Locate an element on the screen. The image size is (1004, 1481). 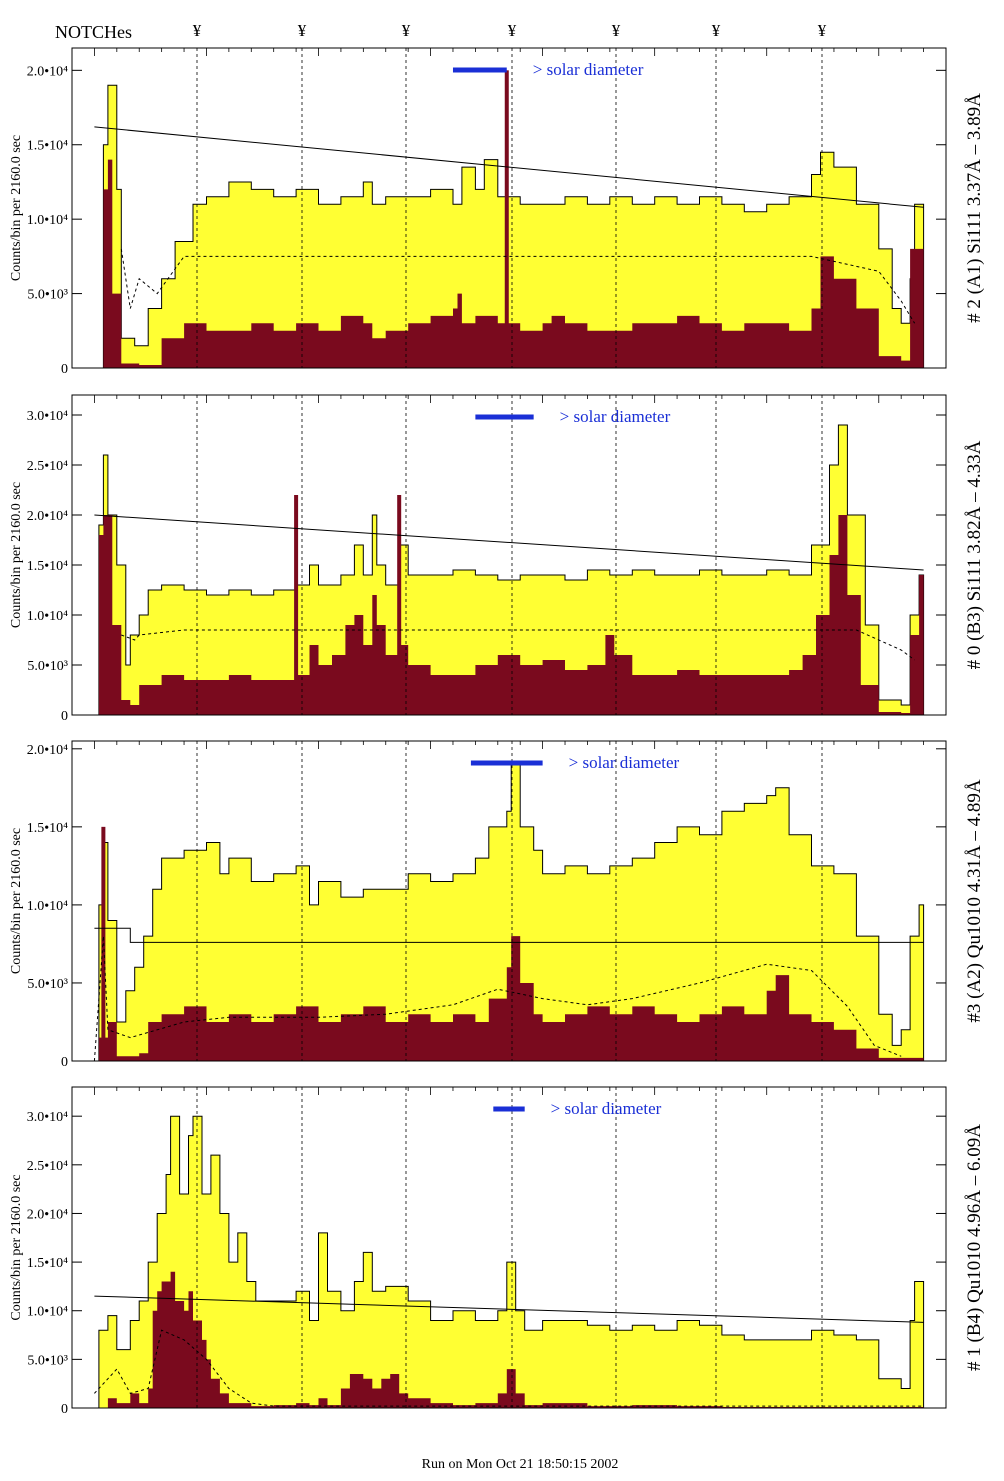
notch-marker-3: ¥ is located at coordinates (406, 30).